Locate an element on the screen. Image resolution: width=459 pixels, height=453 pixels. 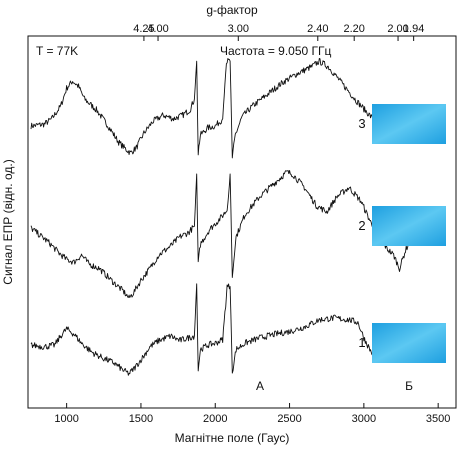
x-axis-label: Магнітне поле (Гаус) is located at coordinates (232, 438).